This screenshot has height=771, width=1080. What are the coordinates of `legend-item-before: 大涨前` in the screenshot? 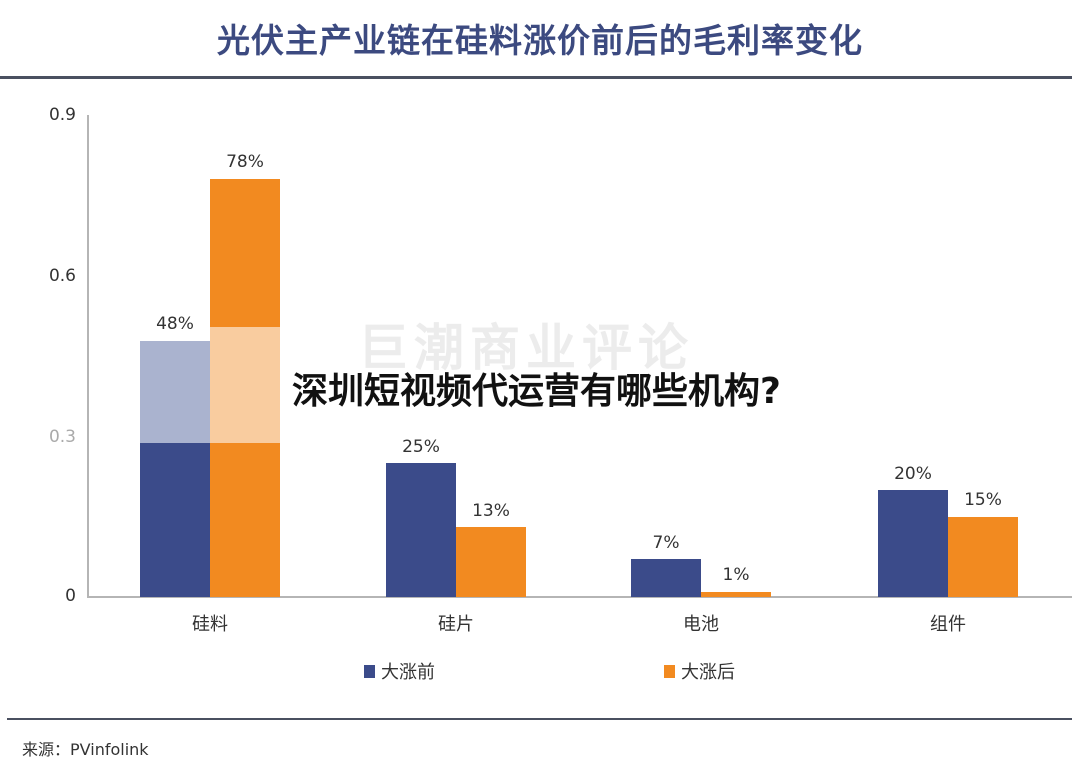 It's located at (399, 671).